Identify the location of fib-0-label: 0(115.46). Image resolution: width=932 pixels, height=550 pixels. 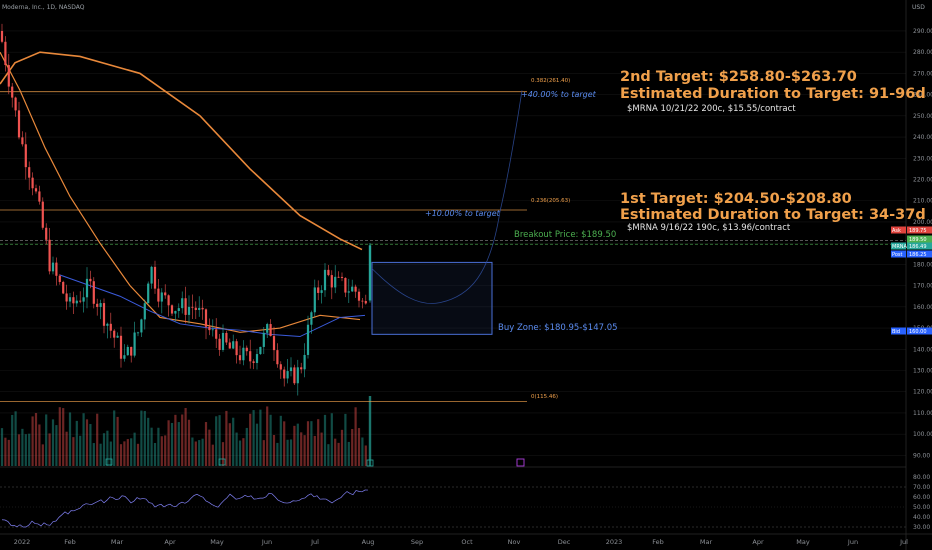
(544, 397).